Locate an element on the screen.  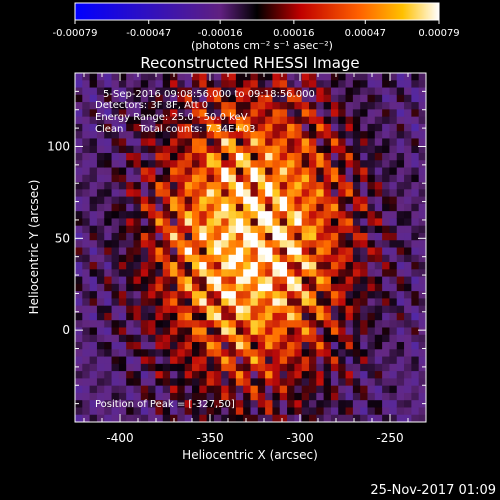
colorbar-unit-label: (photons cm⁻² s⁻¹ asec⁻²) is located at coordinates (262, 45).